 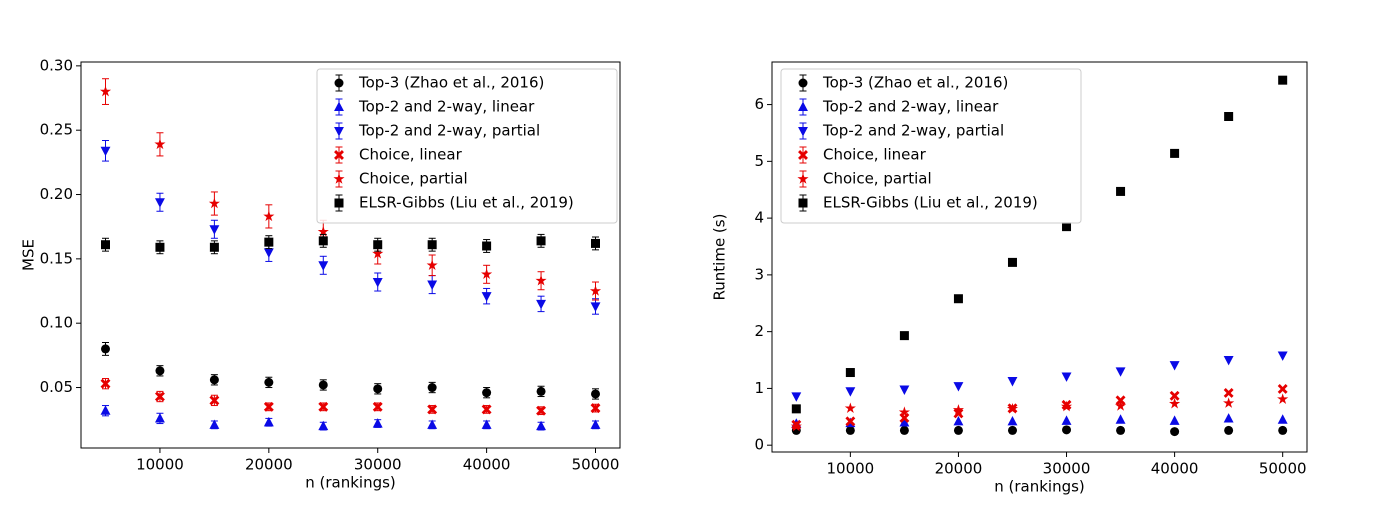 I want to click on x-tick-label: 50000, so click(x=1283, y=469).